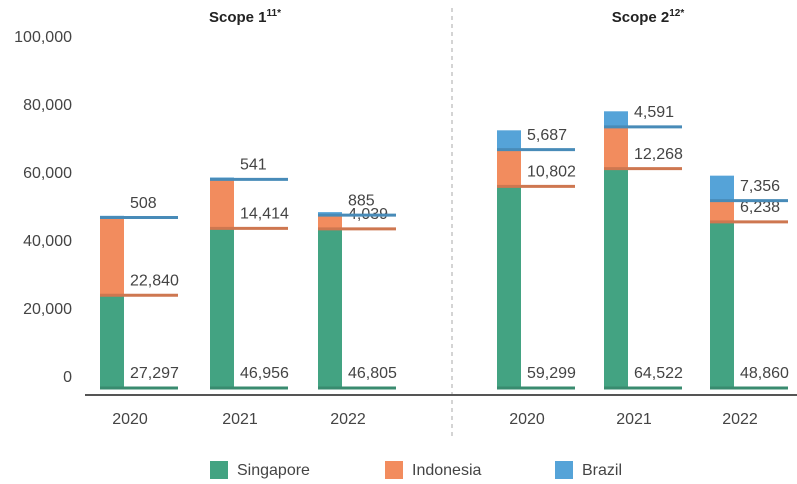  I want to click on legend-label: Singapore, so click(273, 470).